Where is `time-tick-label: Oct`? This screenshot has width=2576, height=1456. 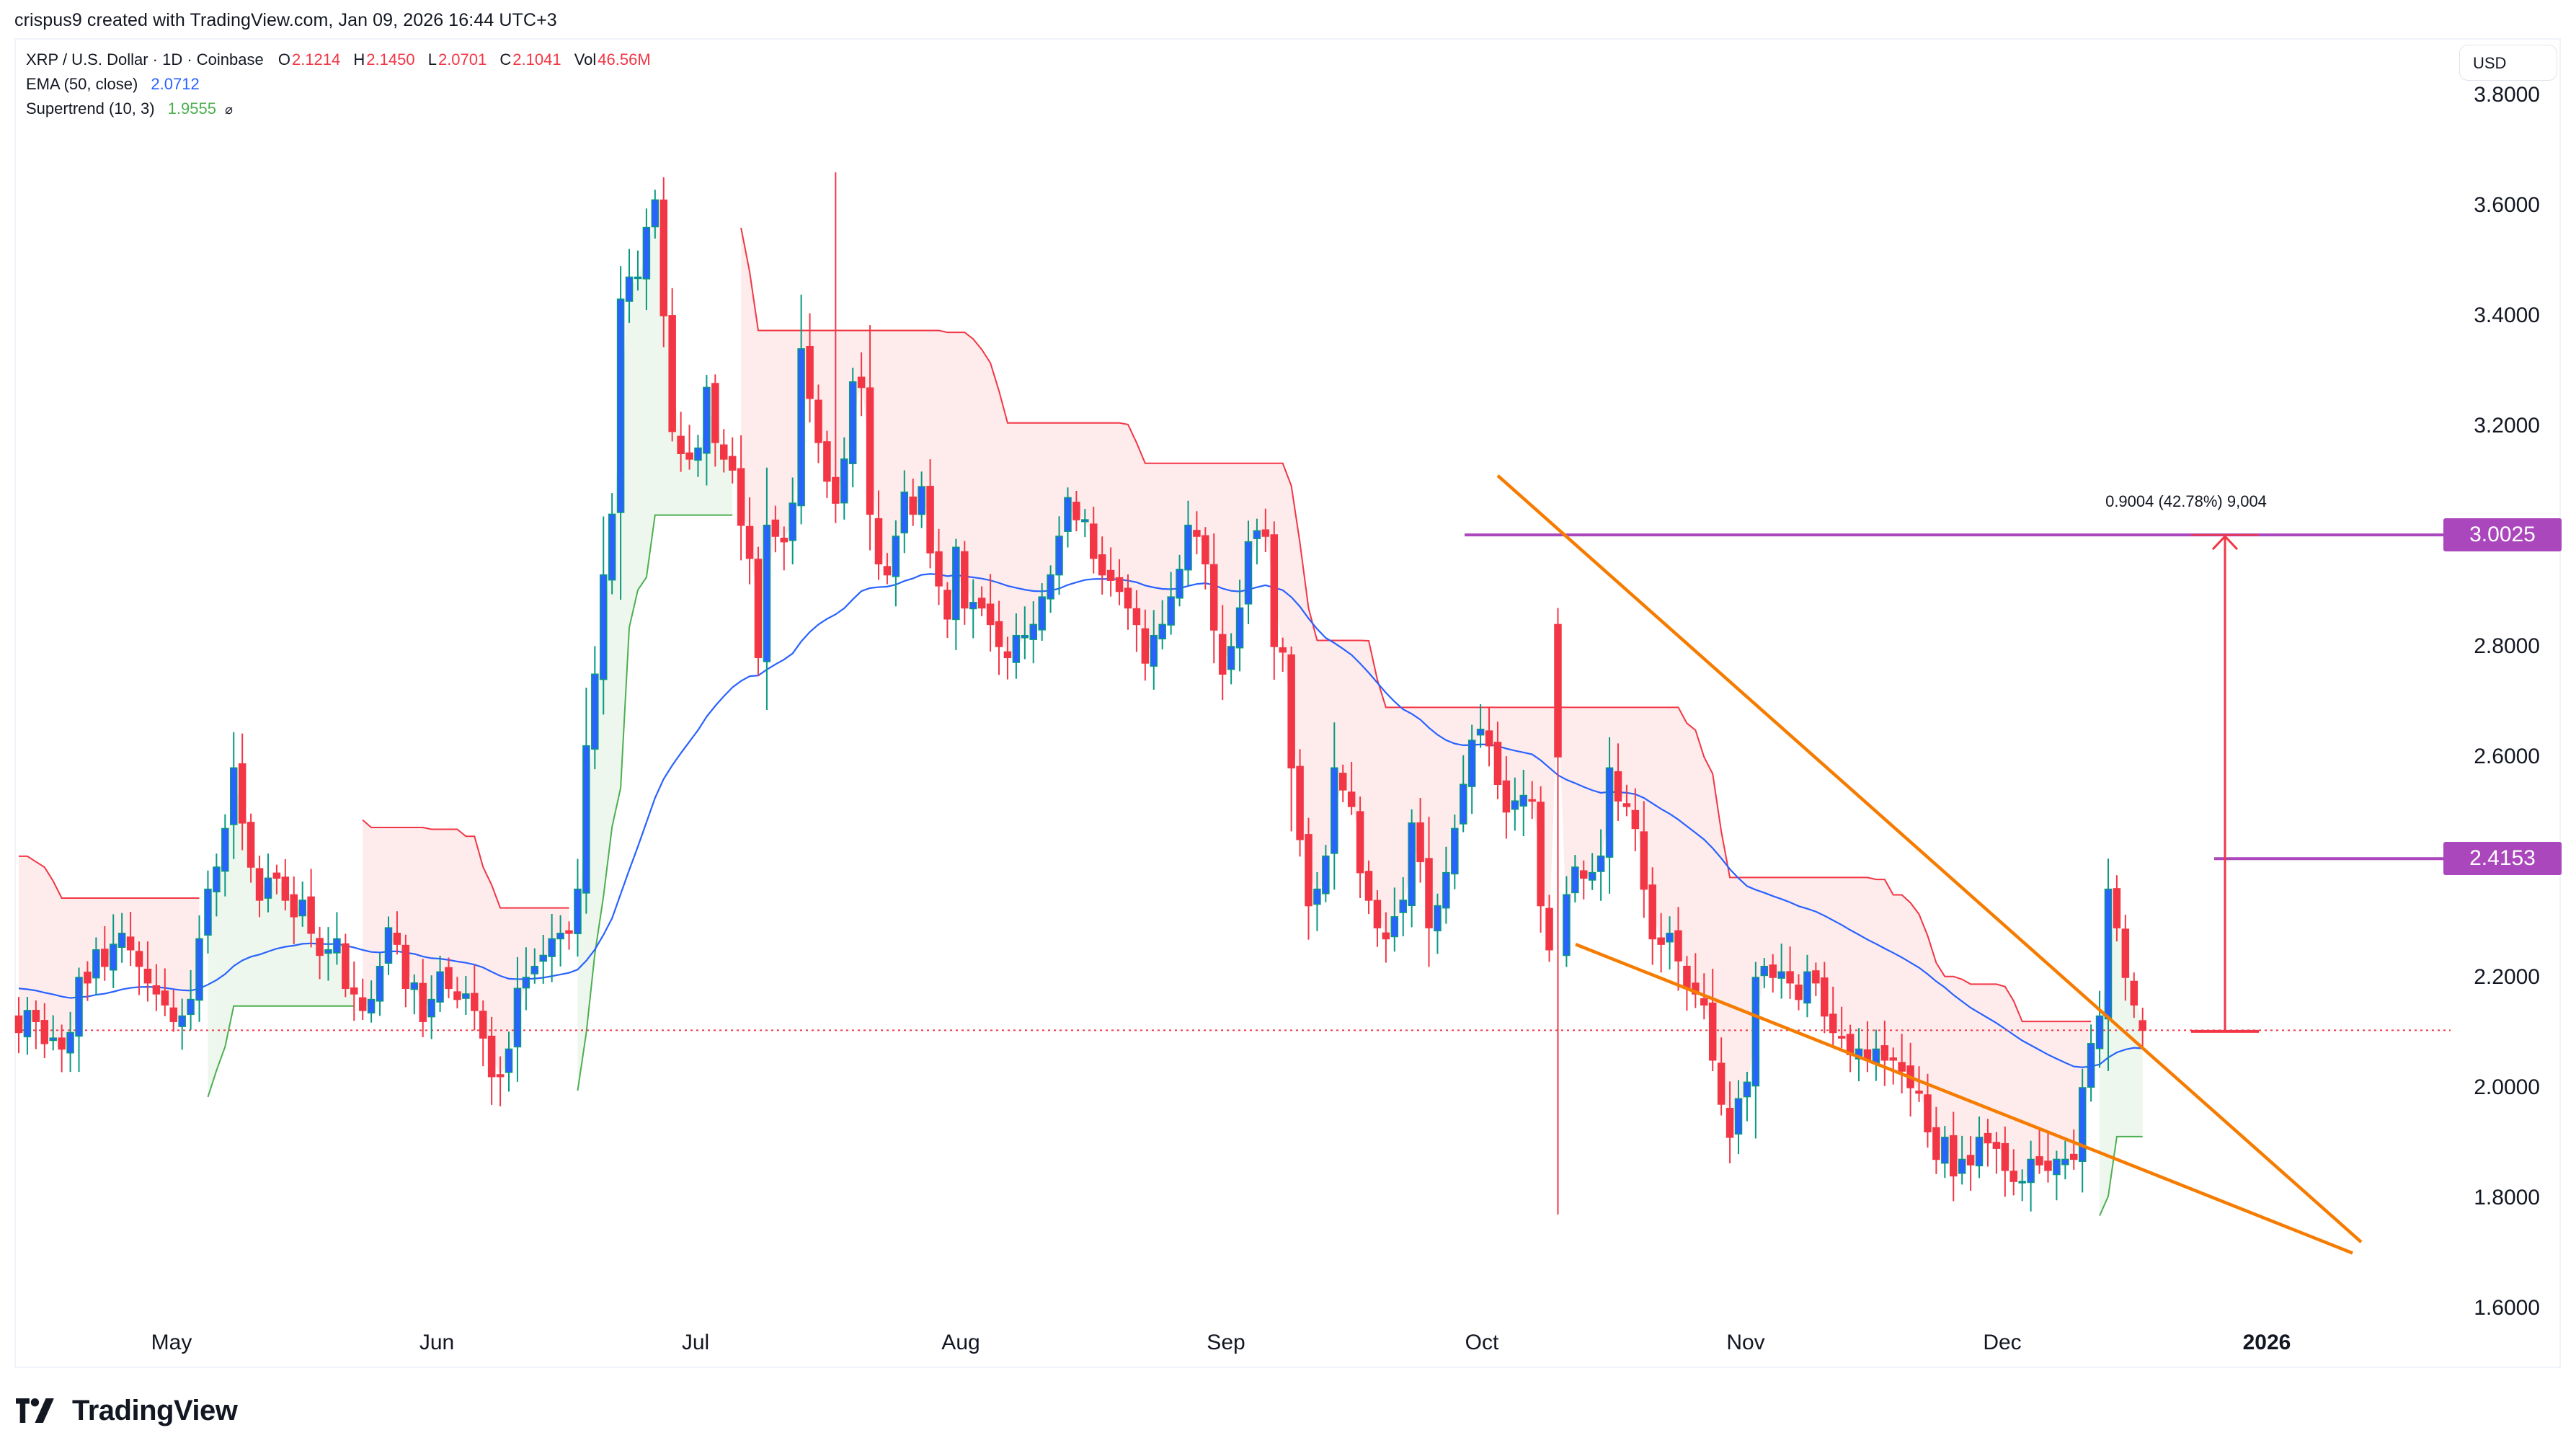
time-tick-label: Oct is located at coordinates (1482, 1342).